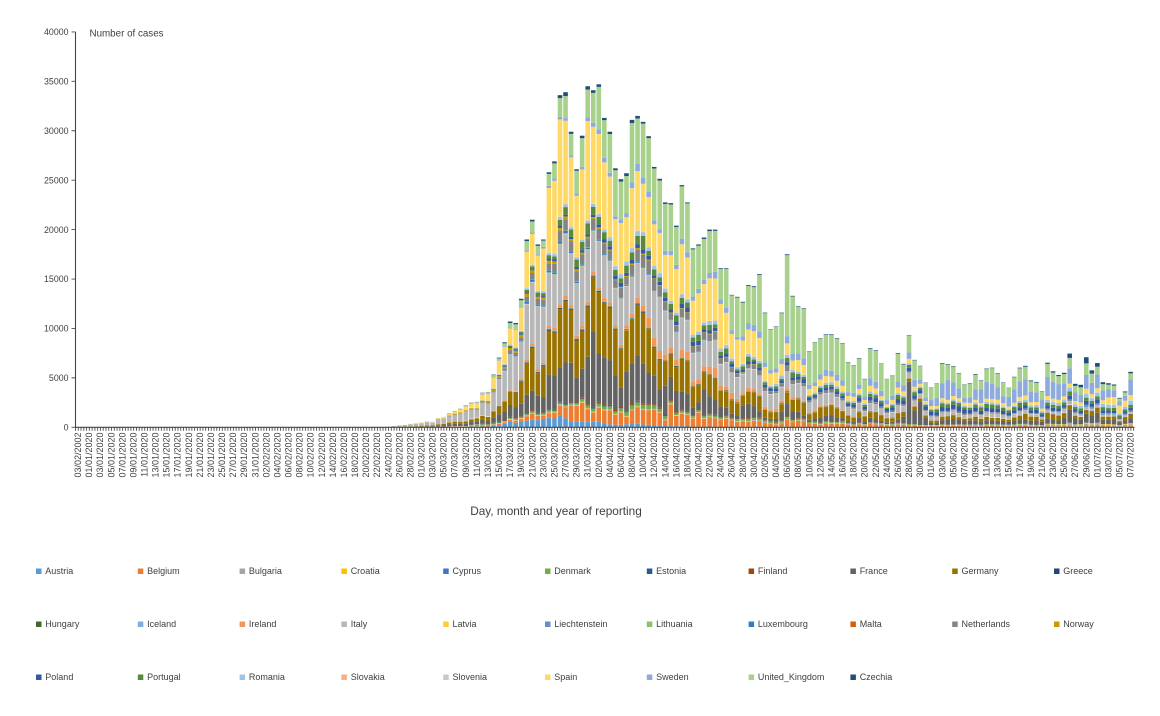 This screenshot has height=716, width=1160. I want to click on svg-text: 17/06/2020, so click(1020, 455).